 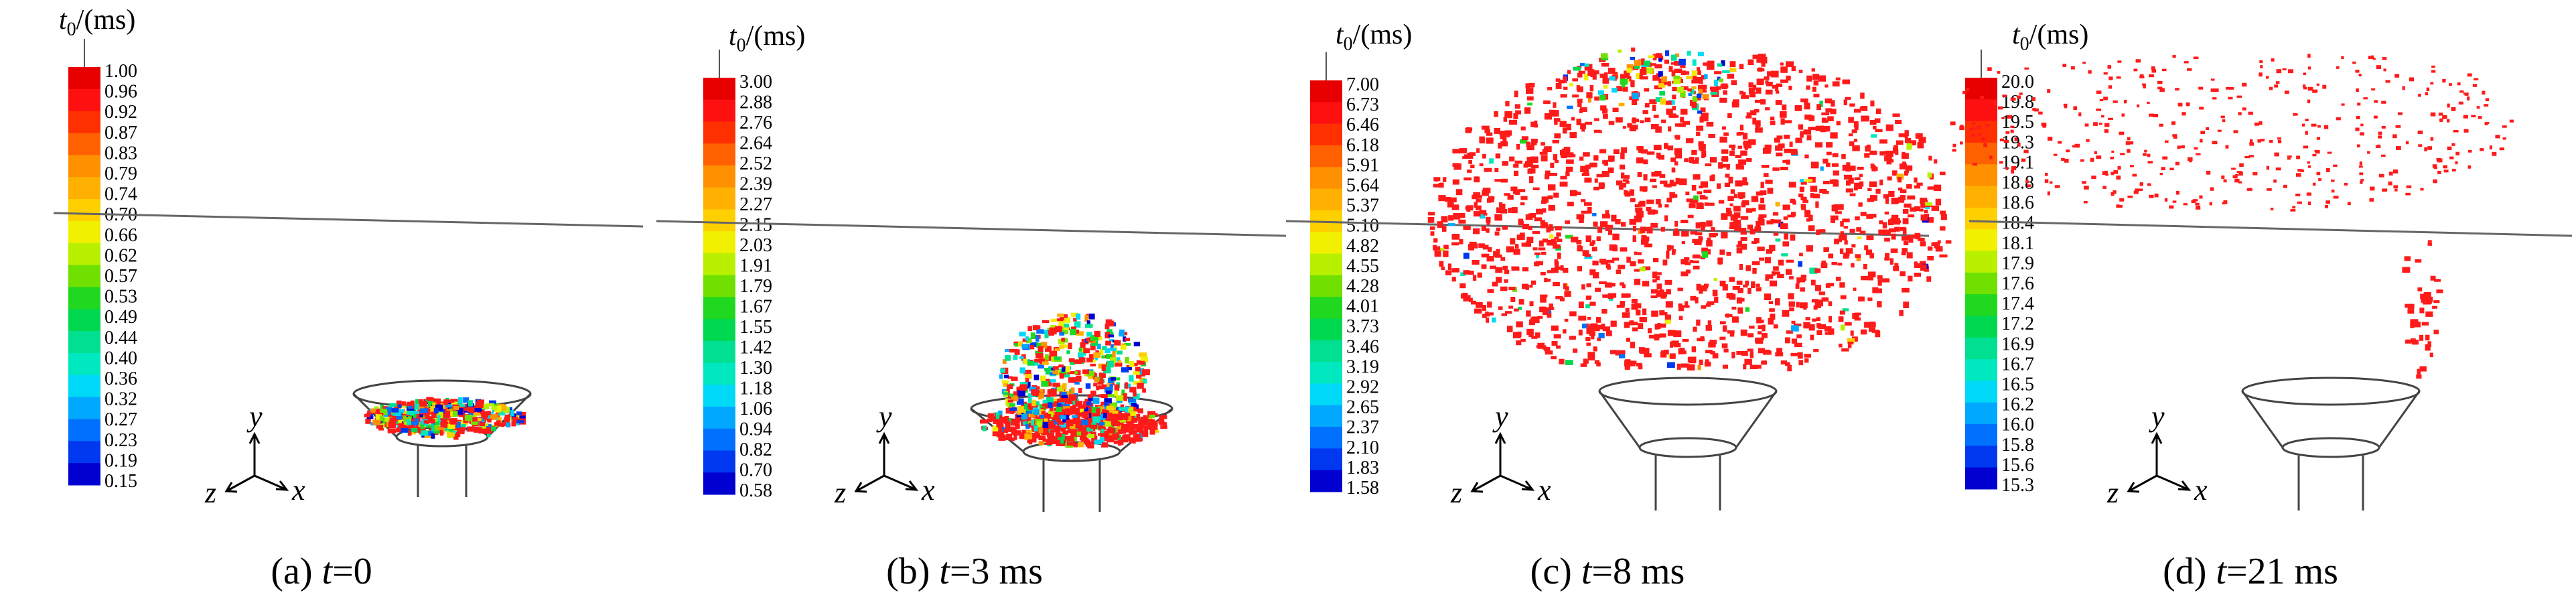 What do you see at coordinates (120, 173) in the screenshot?
I see `colorbar-tick-label: 0.79` at bounding box center [120, 173].